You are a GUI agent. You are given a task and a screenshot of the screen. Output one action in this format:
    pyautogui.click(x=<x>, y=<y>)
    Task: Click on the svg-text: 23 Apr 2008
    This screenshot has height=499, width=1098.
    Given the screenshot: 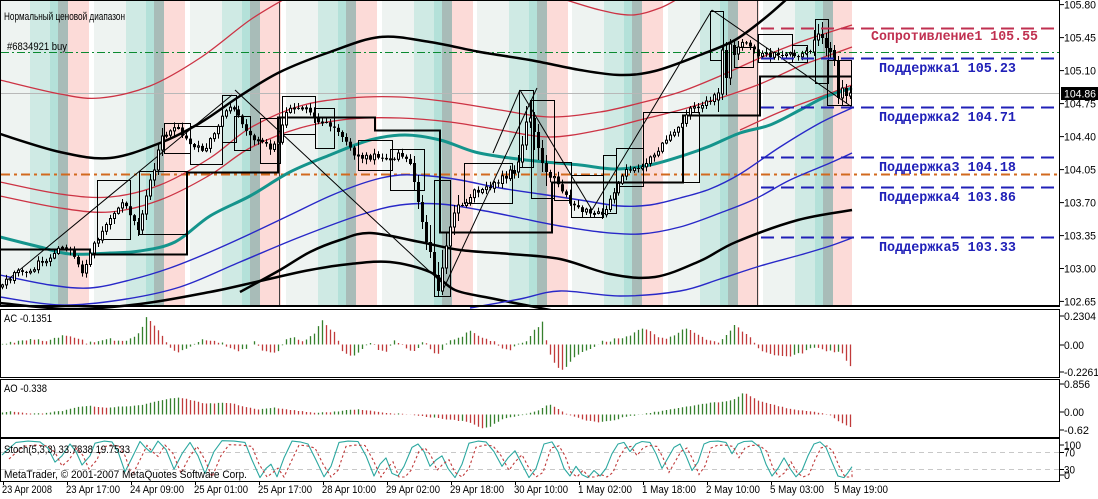 What is the action you would take?
    pyautogui.click(x=27, y=490)
    